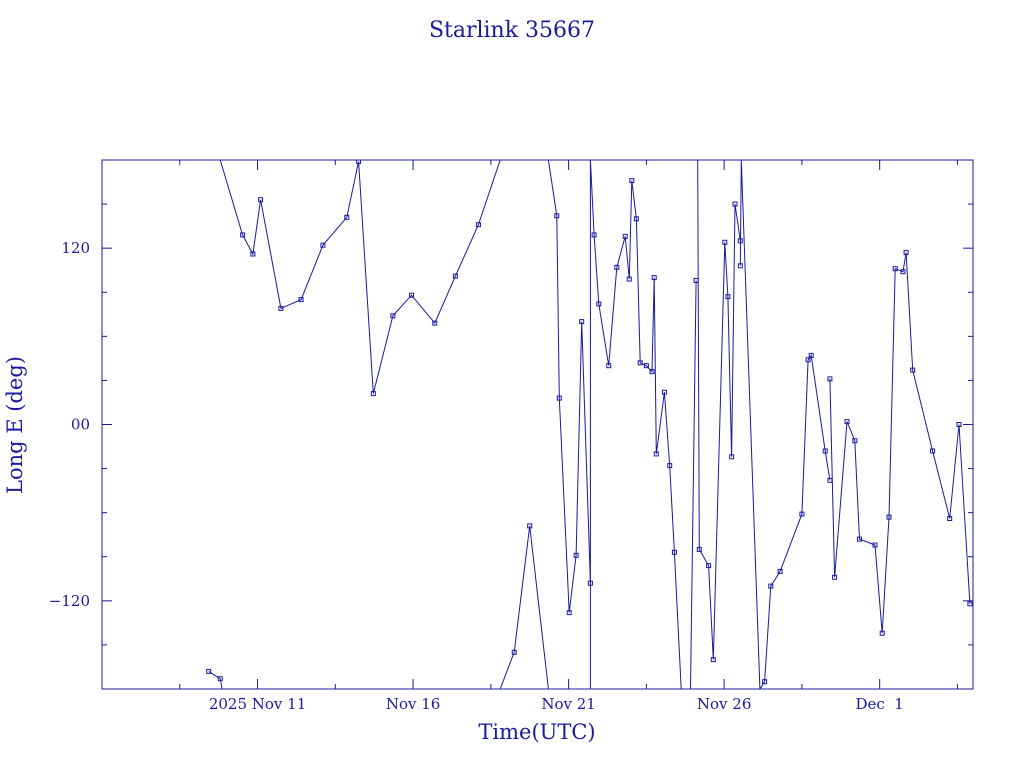 The width and height of the screenshot is (1024, 768). I want to click on y-axis-label: Long E (deg), so click(15, 425).